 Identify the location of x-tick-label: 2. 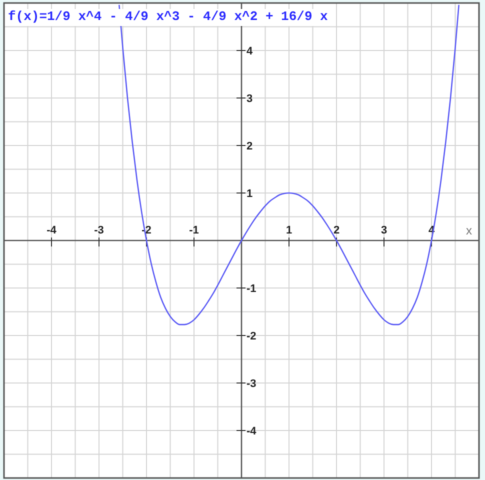
(336, 230).